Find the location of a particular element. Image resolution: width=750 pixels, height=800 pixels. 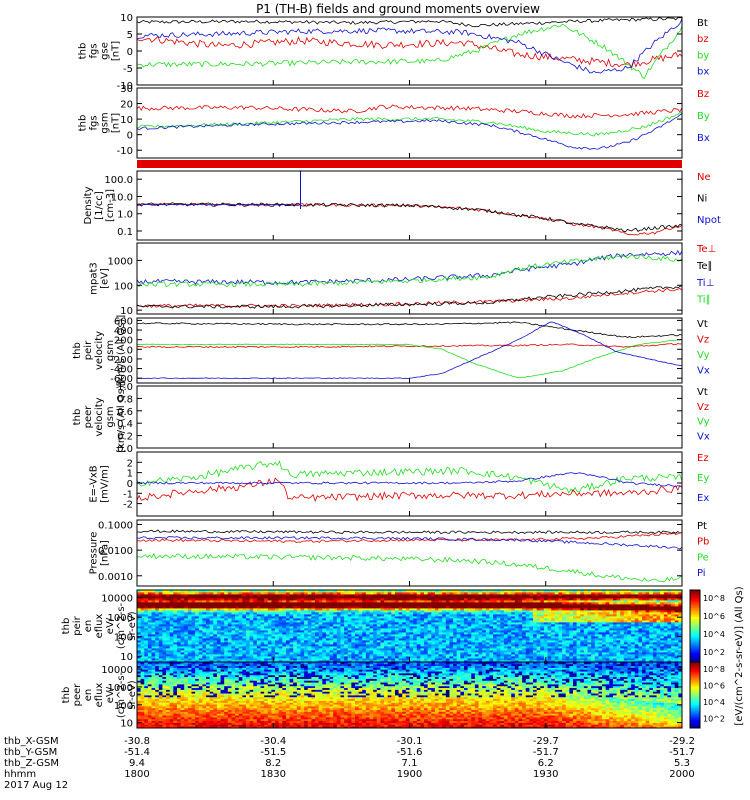

y-axis-label: [km/s (All Qs)] is located at coordinates (121, 417).